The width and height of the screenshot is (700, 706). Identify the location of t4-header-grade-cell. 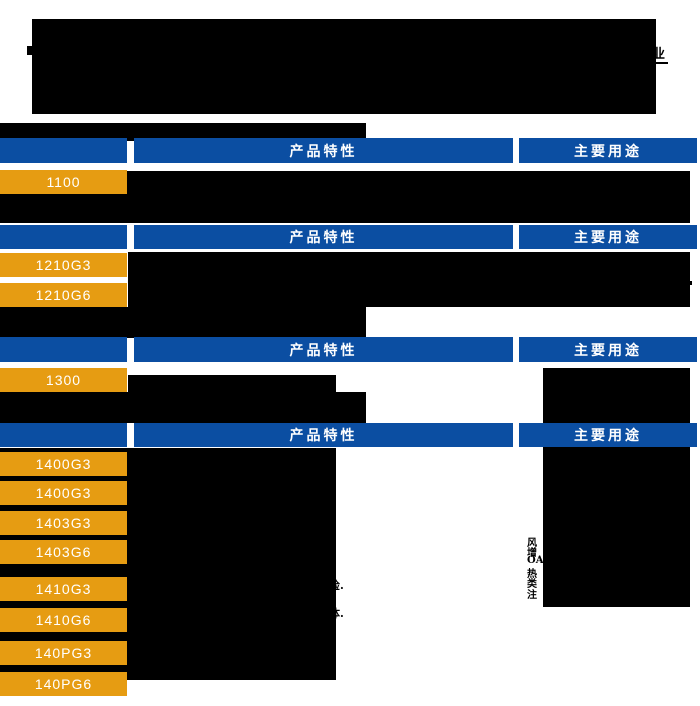
(63, 435).